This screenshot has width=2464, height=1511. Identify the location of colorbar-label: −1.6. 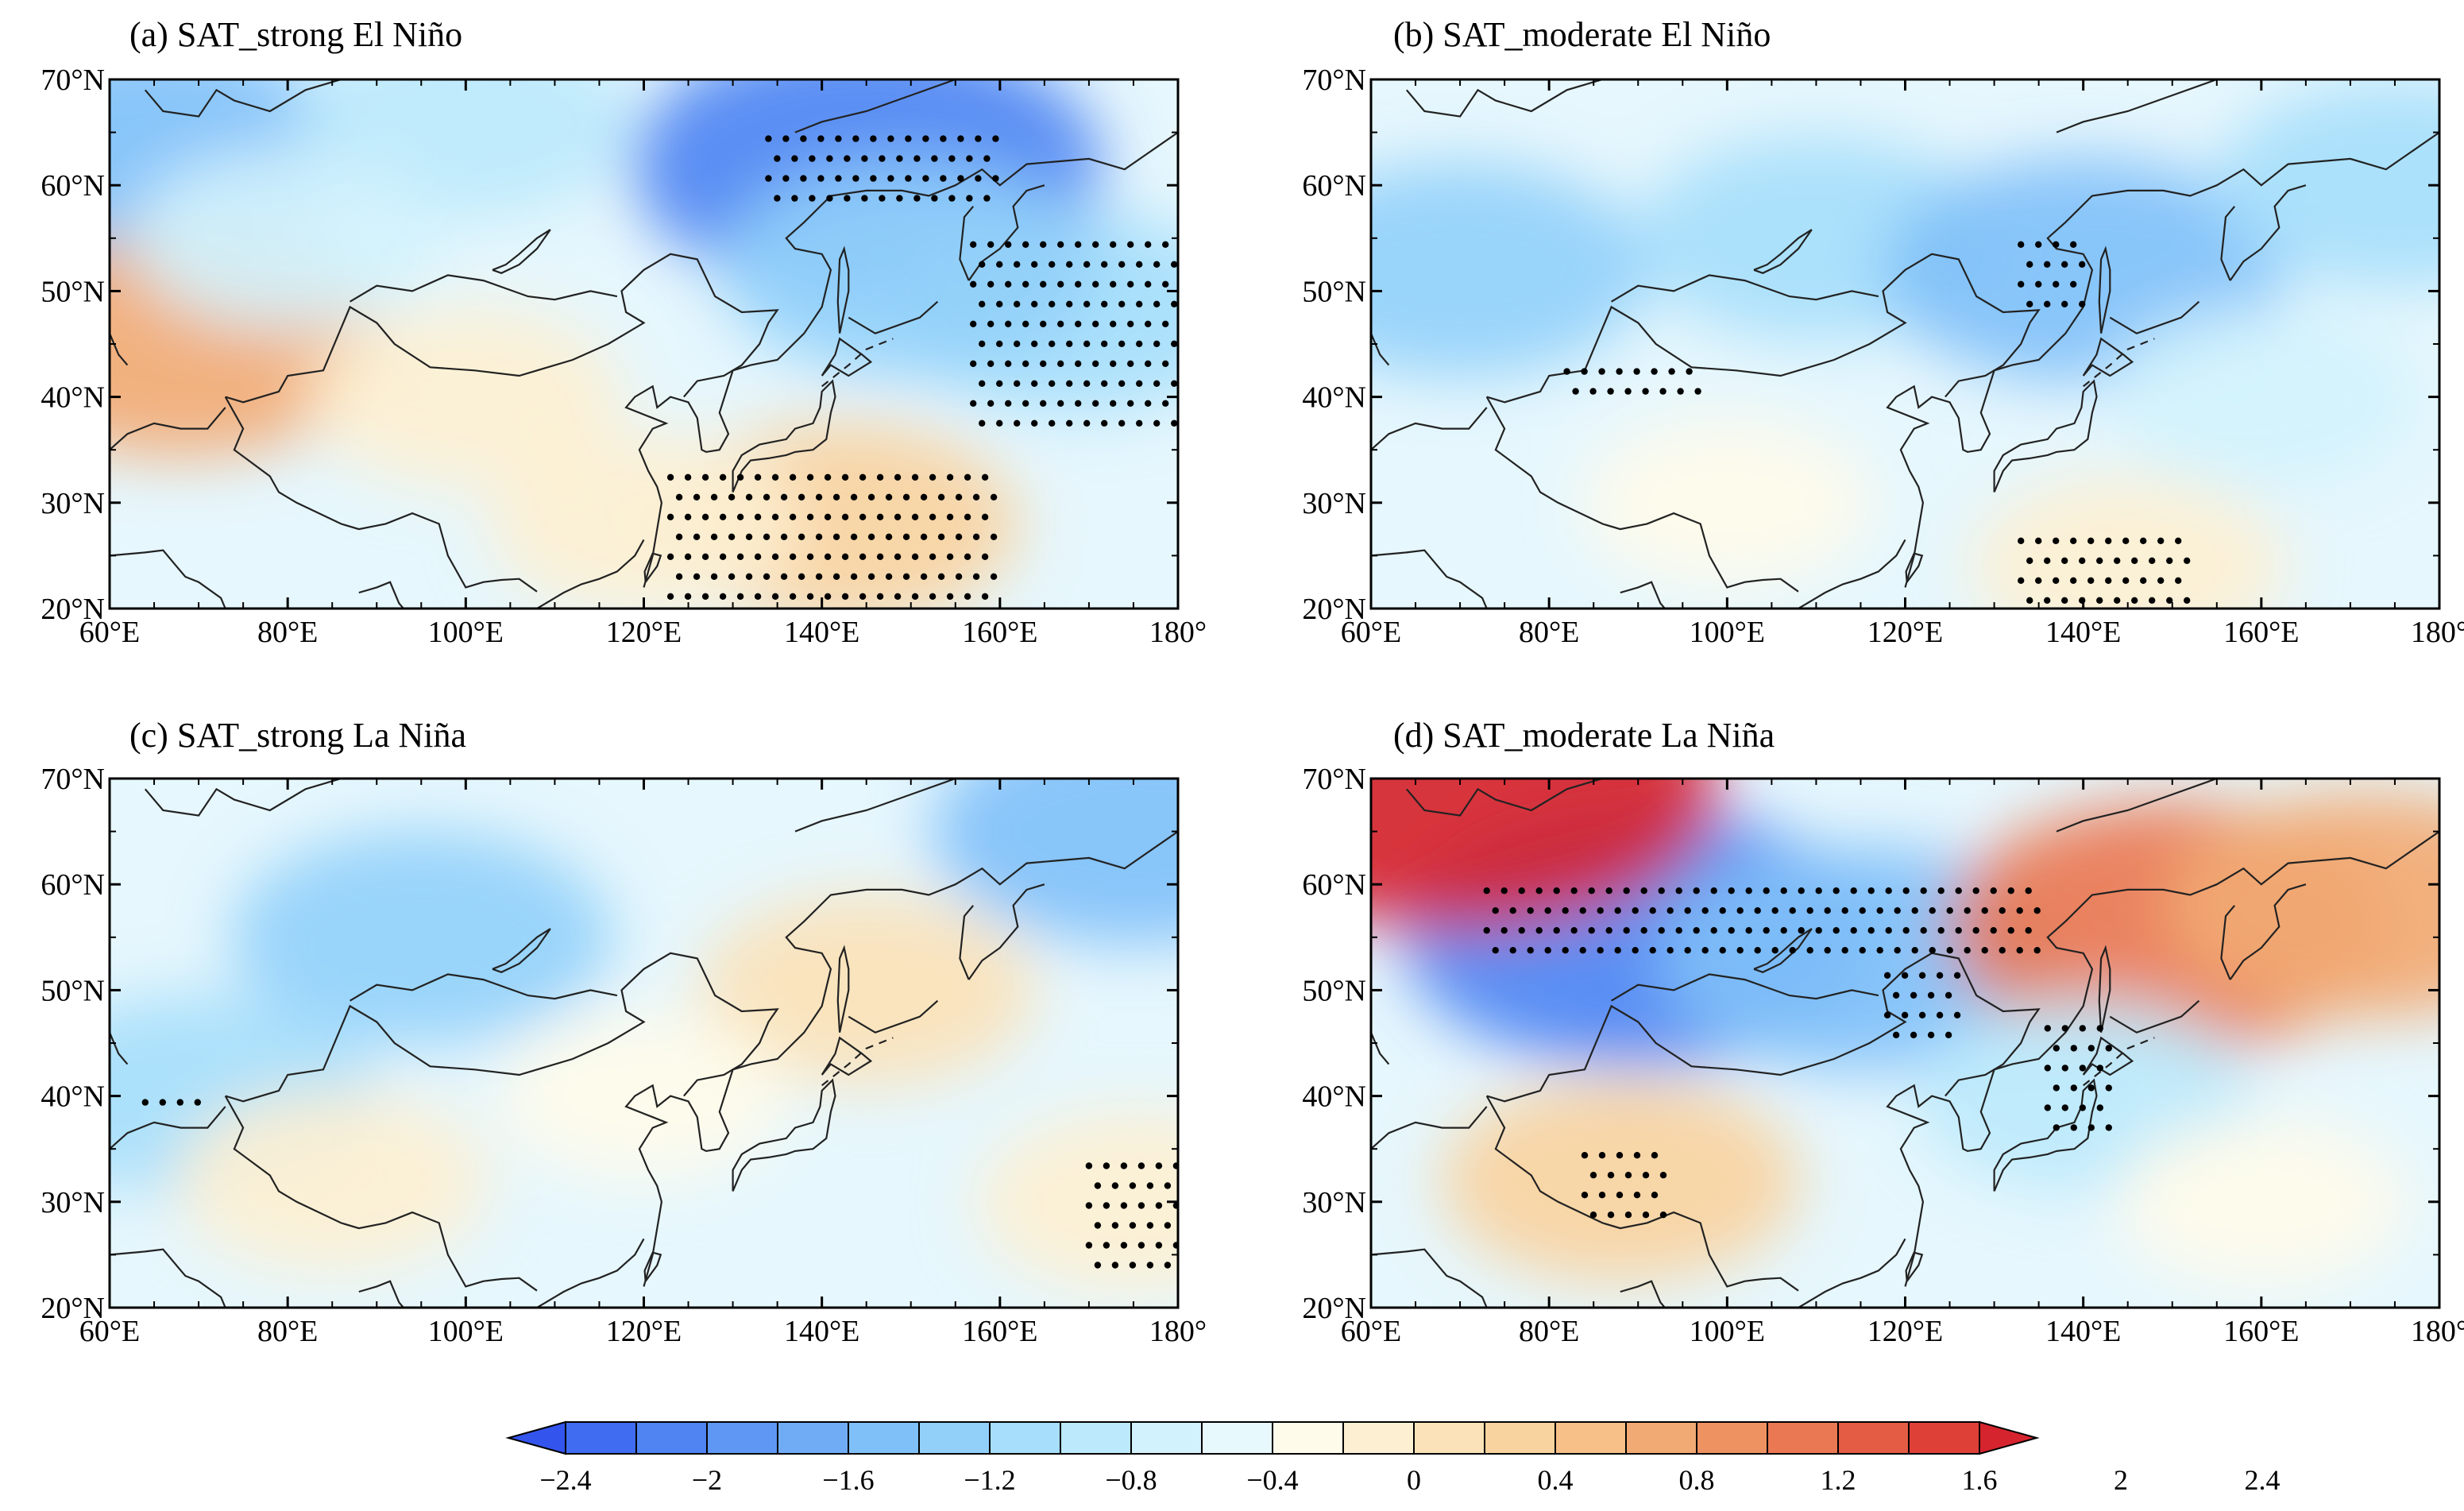
(848, 1480).